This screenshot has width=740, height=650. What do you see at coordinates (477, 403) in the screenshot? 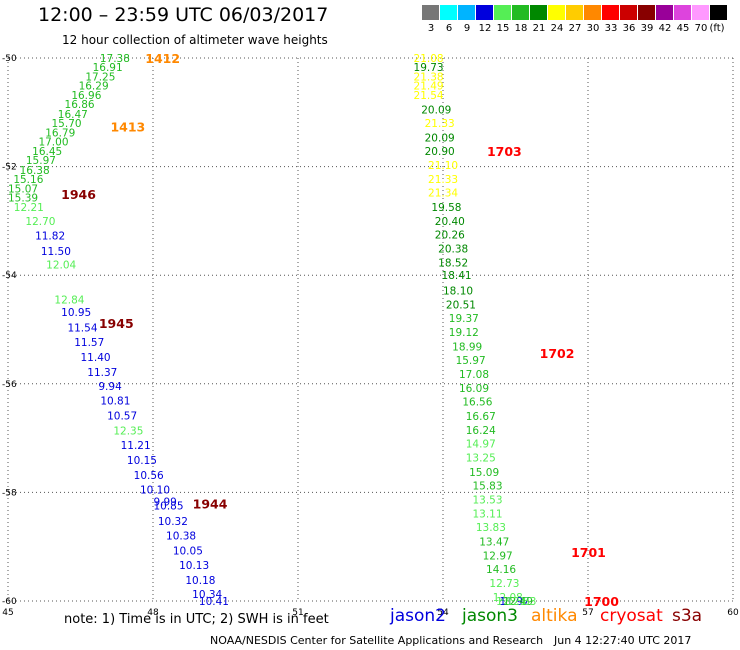
I see `wave-height-value: 16.56` at bounding box center [477, 403].